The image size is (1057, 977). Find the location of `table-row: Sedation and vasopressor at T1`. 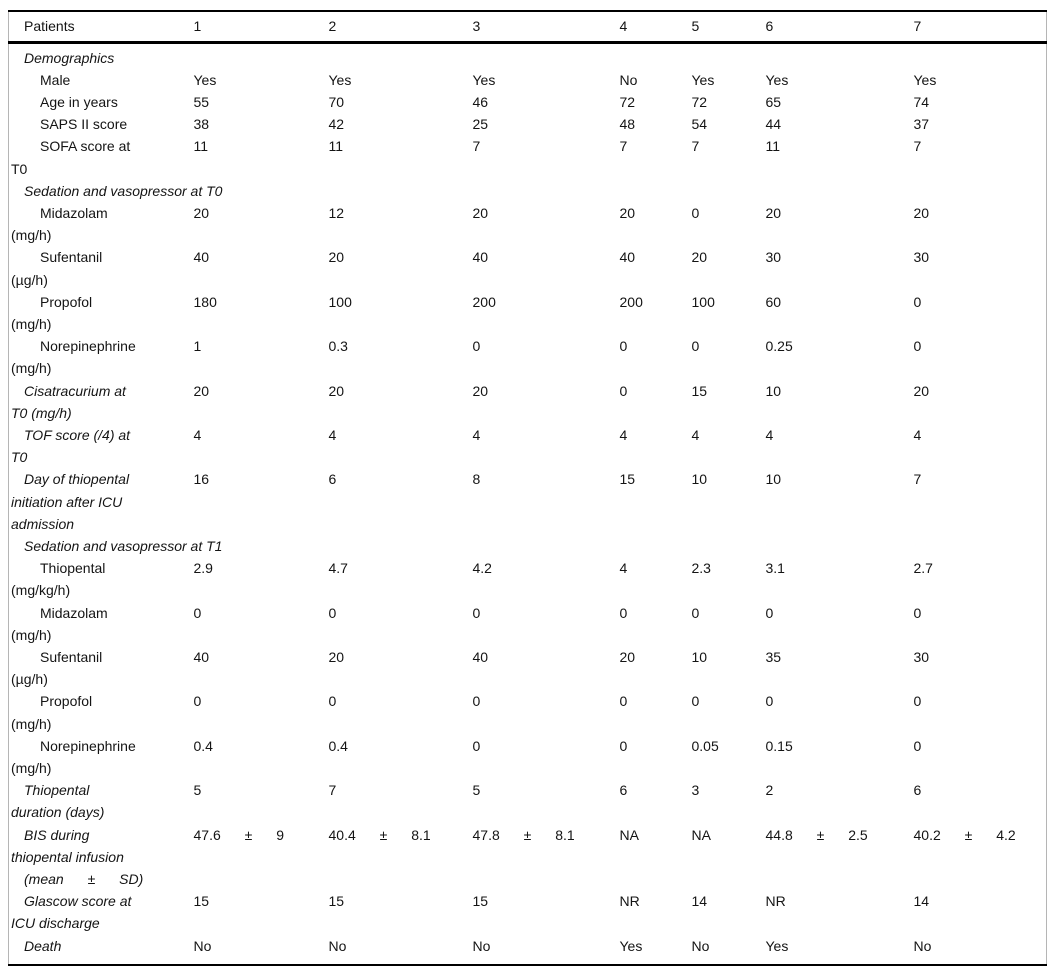

table-row: Sedation and vasopressor at T1 is located at coordinates (528, 546).